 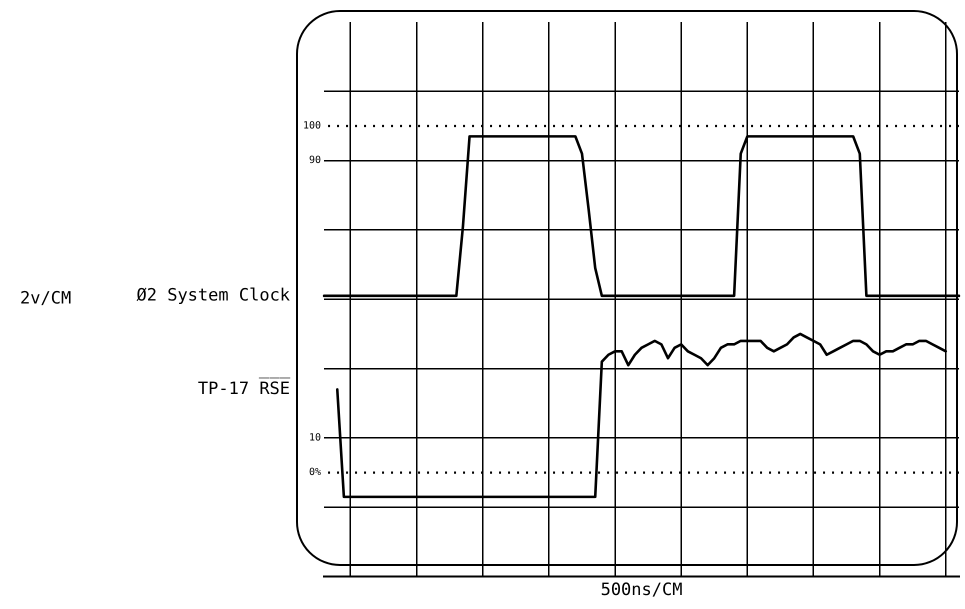 What do you see at coordinates (46, 298) in the screenshot?
I see `text: 2v/CM` at bounding box center [46, 298].